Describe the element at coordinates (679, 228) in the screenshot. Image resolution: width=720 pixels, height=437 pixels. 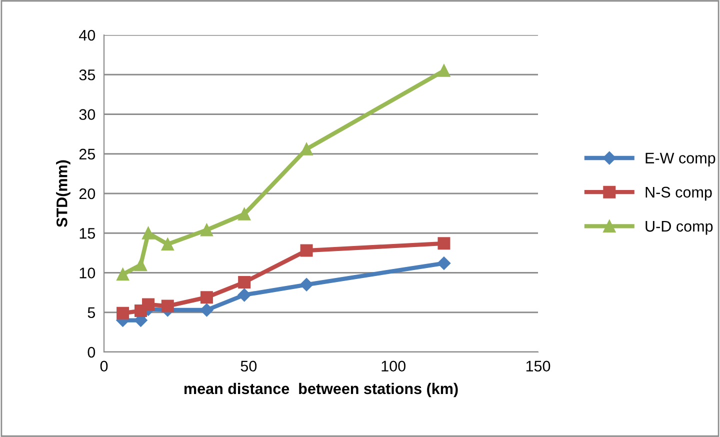
I see `legend-label: U-D comp` at that location.